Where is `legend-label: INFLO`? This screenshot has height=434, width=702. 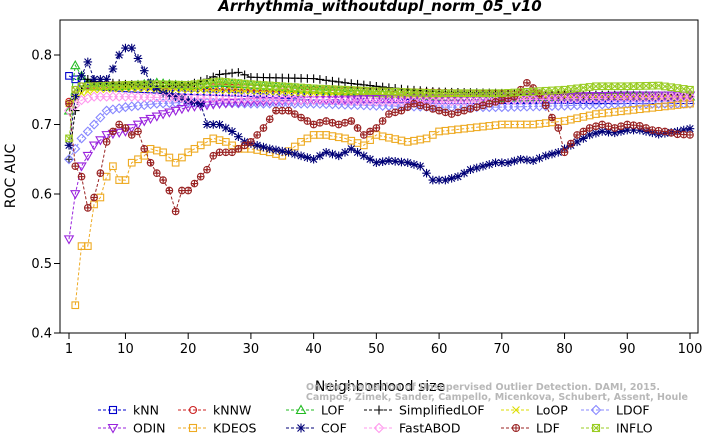
legend-label: INFLO is located at coordinates (634, 427).